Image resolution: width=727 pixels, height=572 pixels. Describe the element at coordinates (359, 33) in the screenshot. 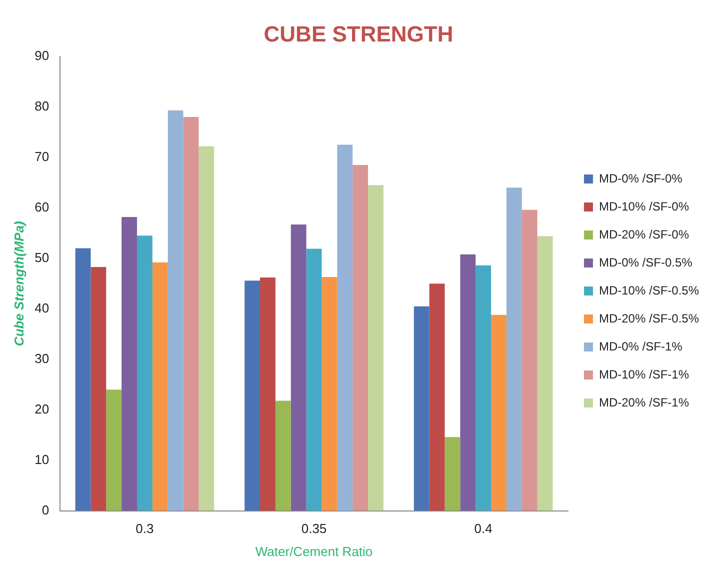

I see `chart-title: CUBE STRENGTH` at that location.